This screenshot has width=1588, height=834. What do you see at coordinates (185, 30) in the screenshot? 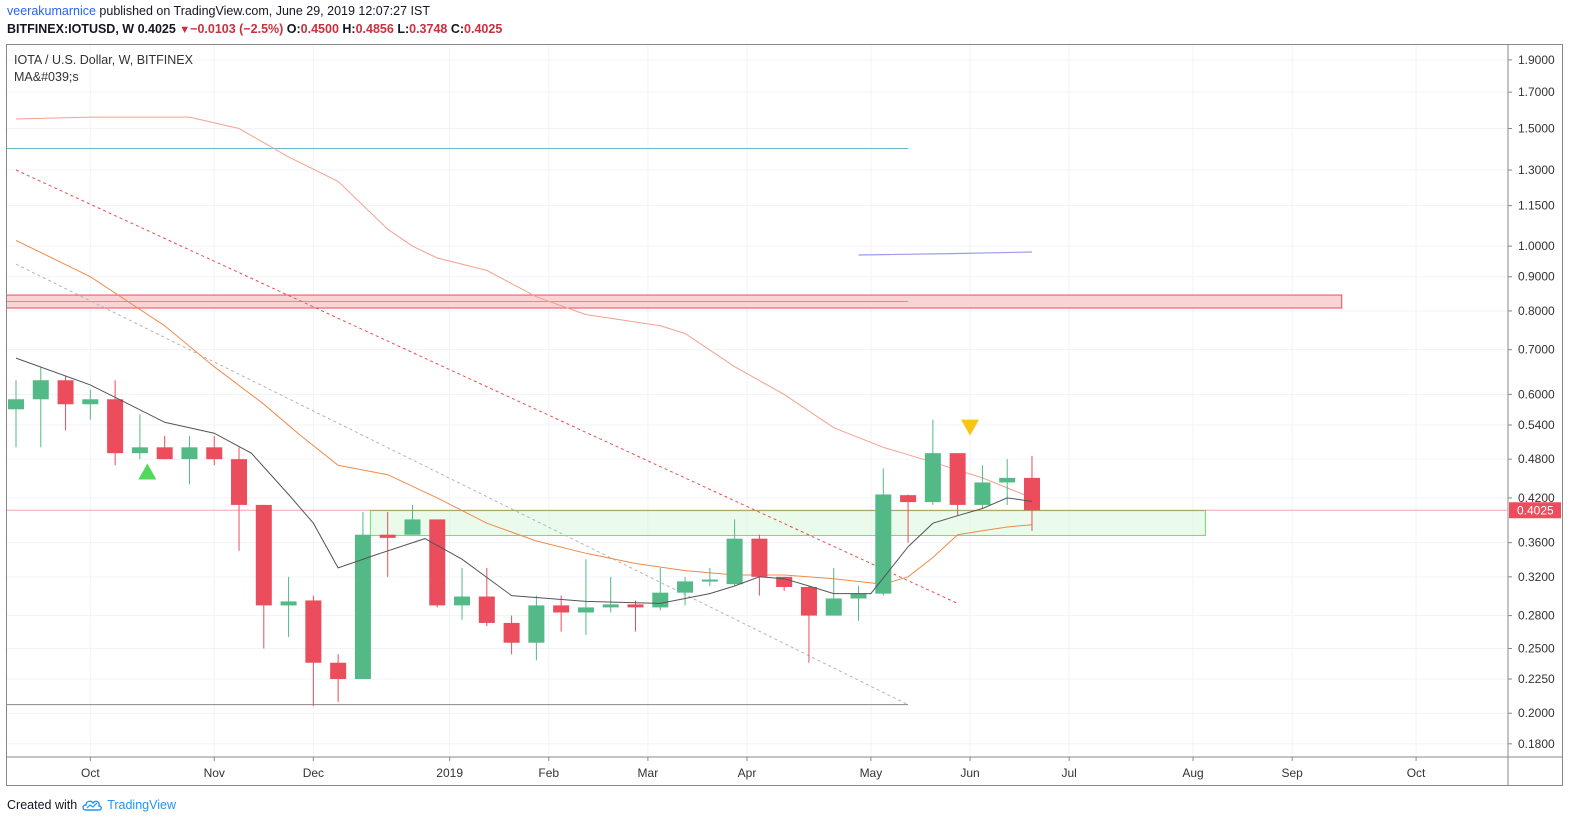
I see `change-down-icon: ▼` at bounding box center [185, 30].